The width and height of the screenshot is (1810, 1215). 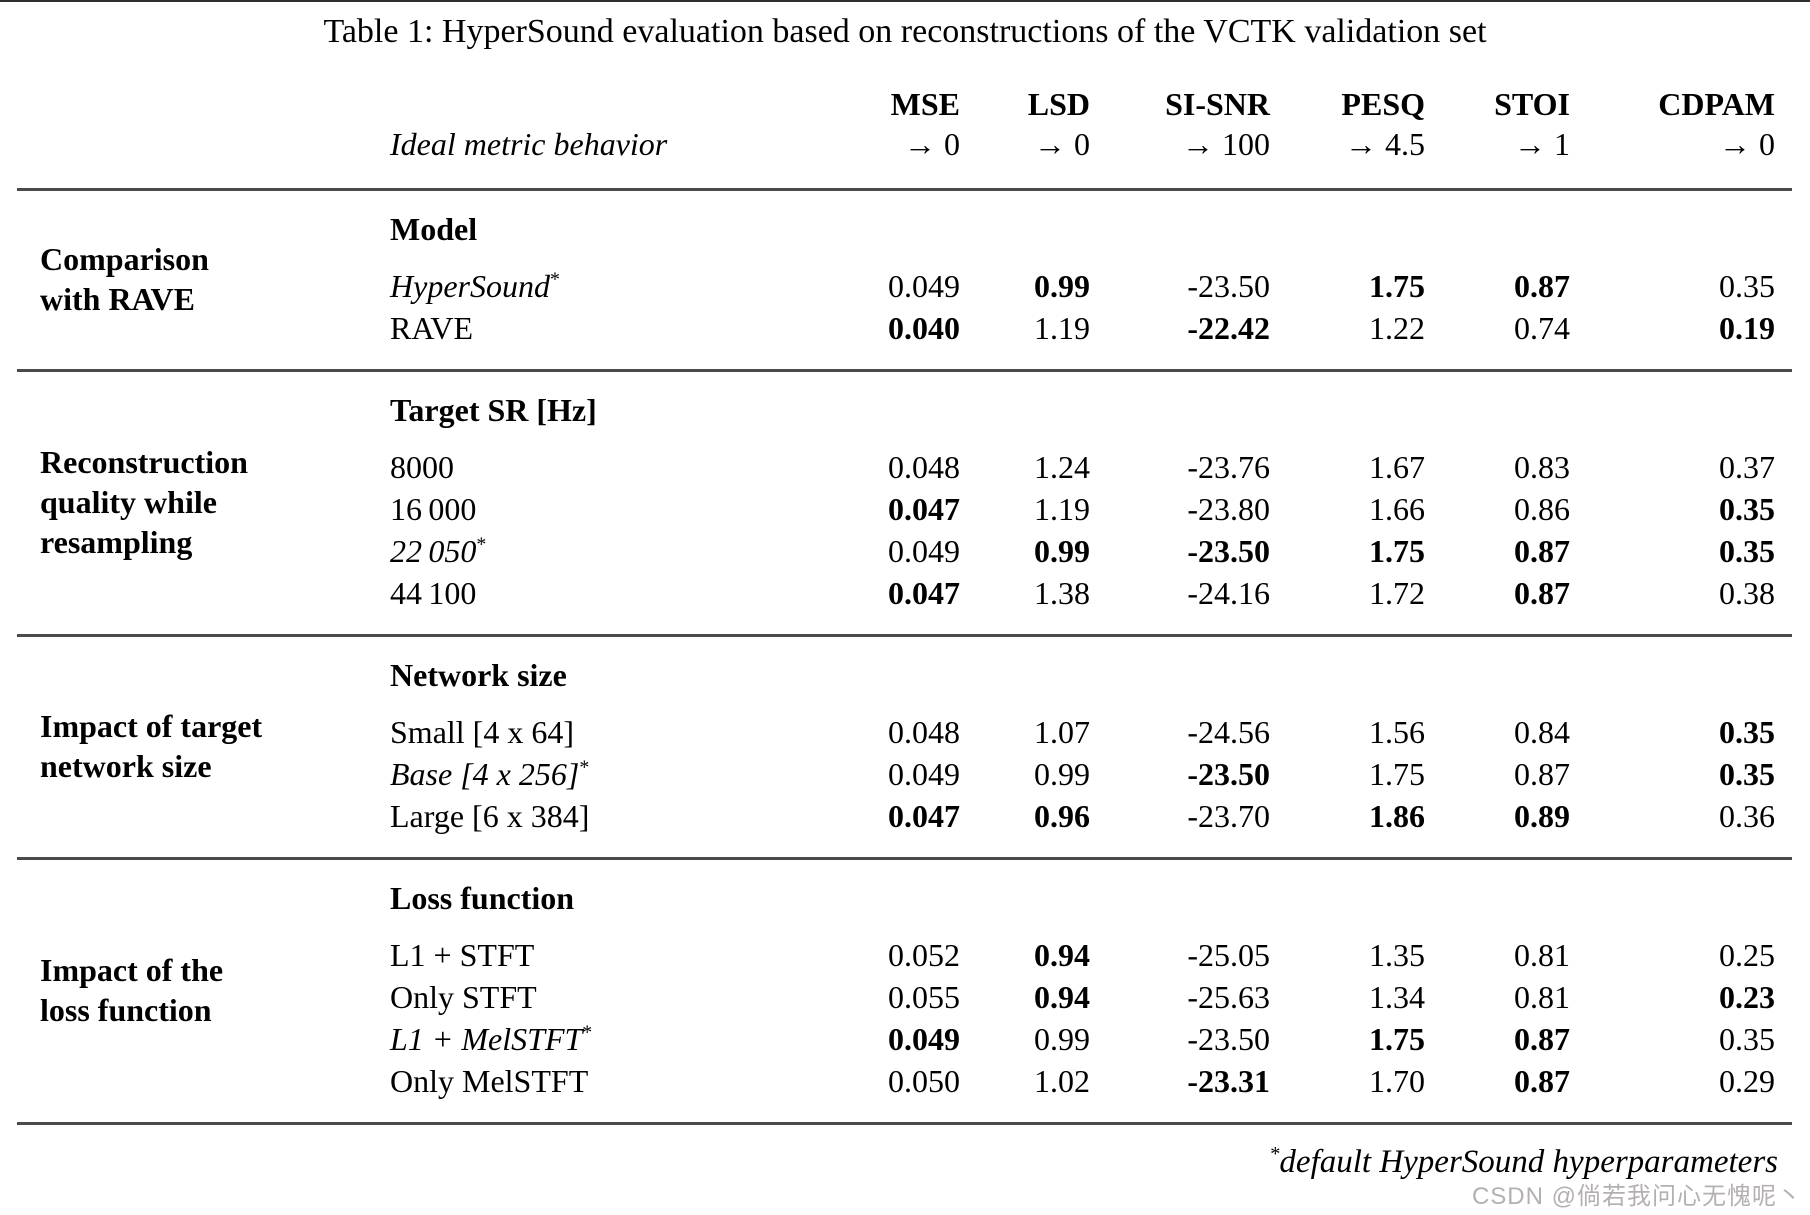 I want to click on metric-value: 0.94, so click(x=1062, y=997).